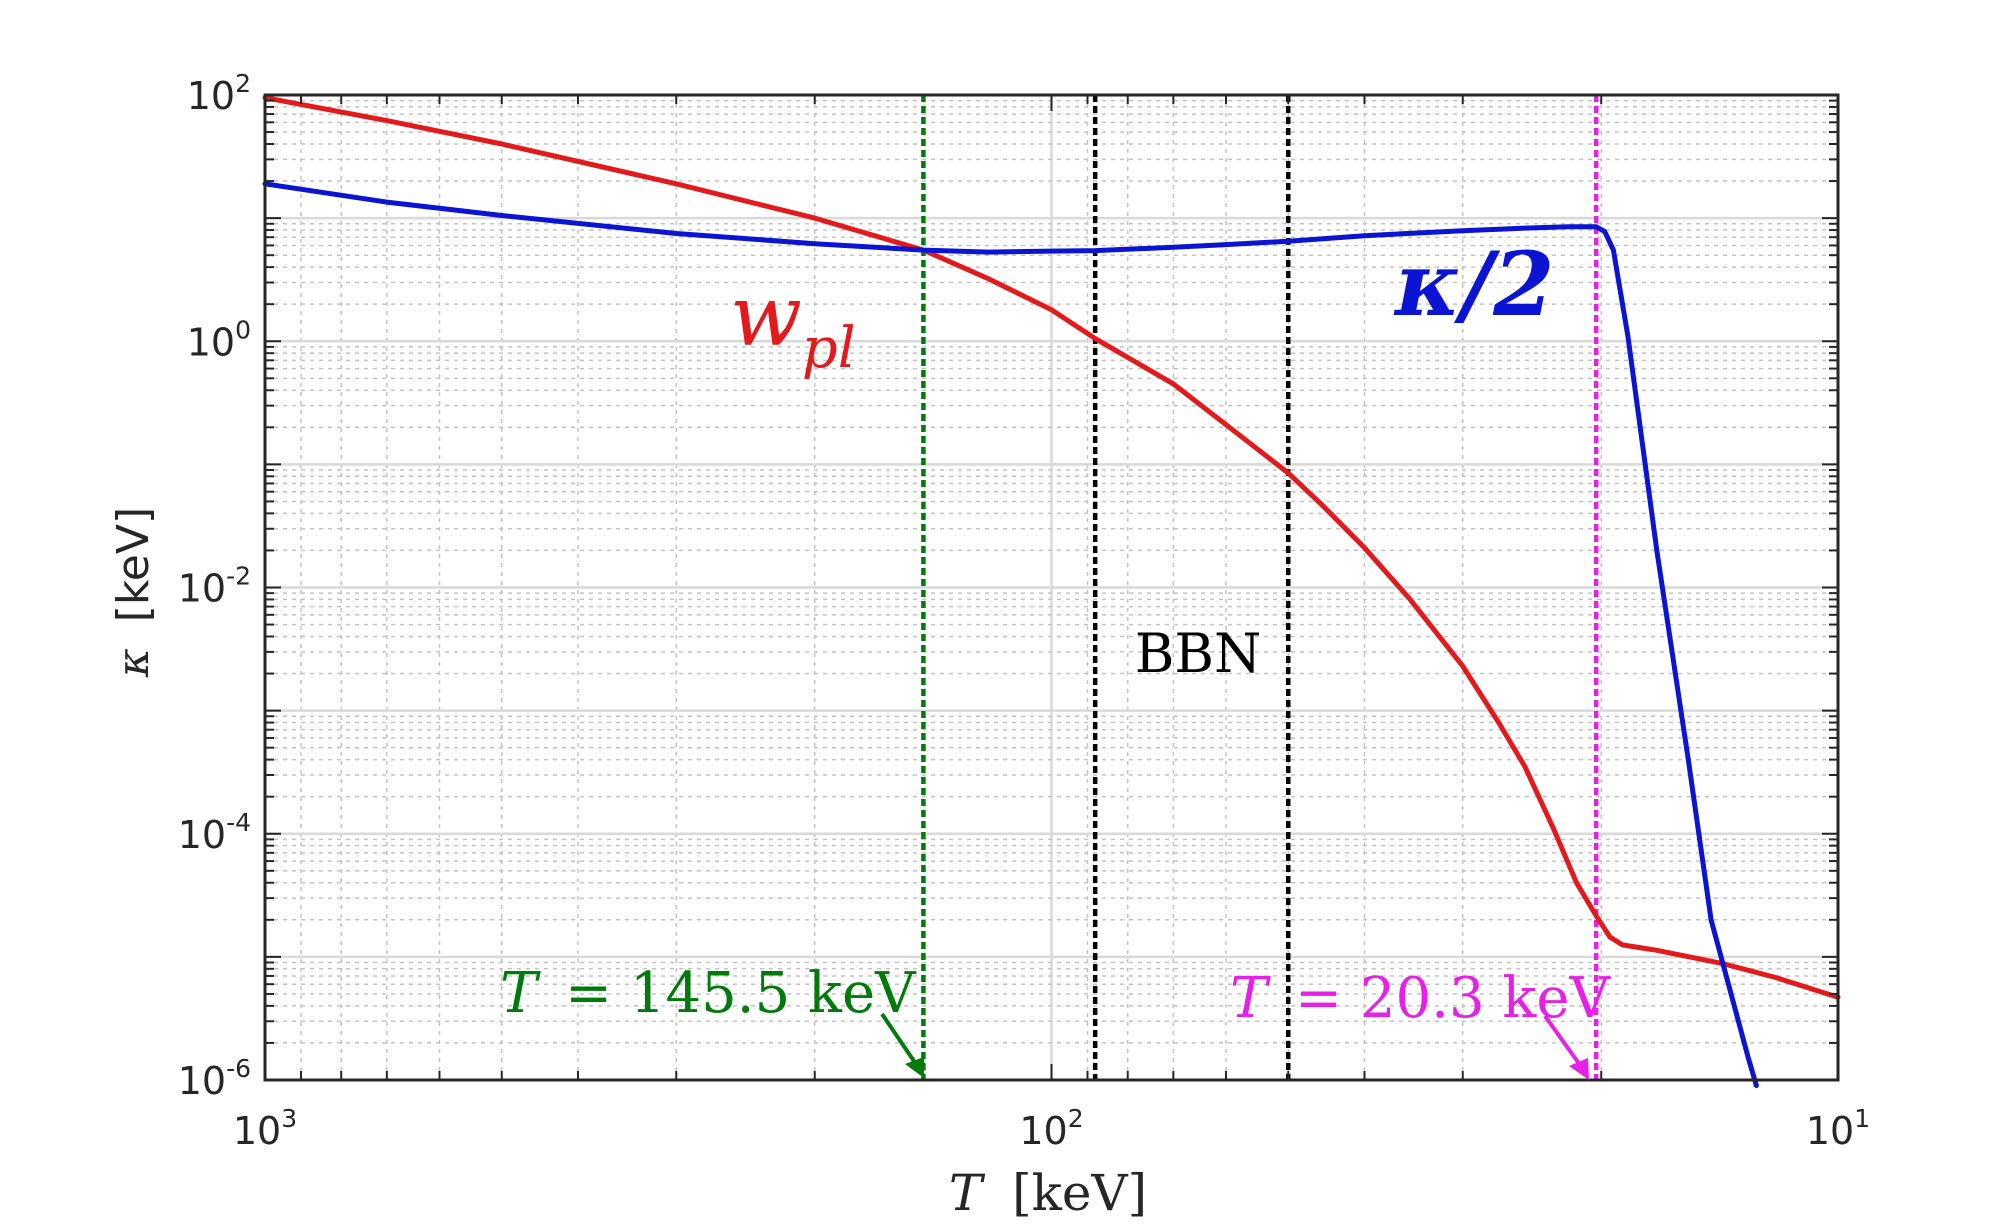 The height and width of the screenshot is (1226, 2006). What do you see at coordinates (1566, 1047) in the screenshot?
I see `annotation-magenta-arrow` at bounding box center [1566, 1047].